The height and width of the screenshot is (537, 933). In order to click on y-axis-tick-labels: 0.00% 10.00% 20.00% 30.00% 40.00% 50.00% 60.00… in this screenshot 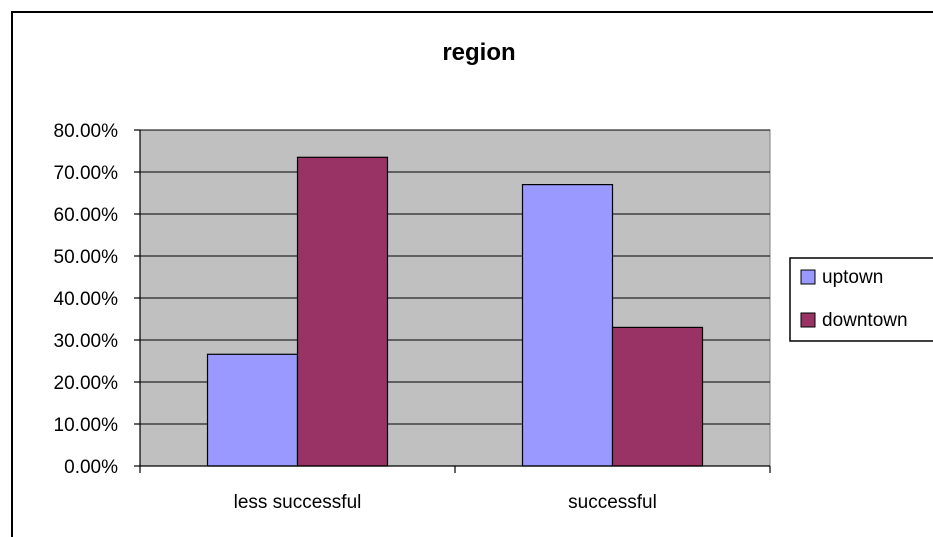, I will do `click(86, 299)`.